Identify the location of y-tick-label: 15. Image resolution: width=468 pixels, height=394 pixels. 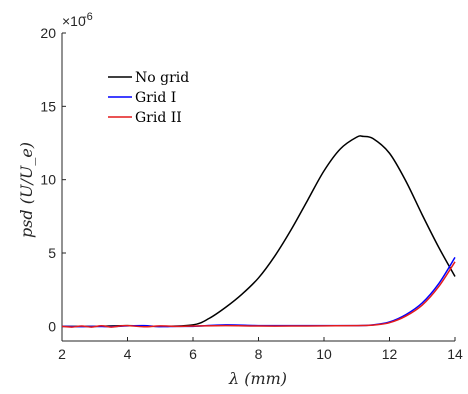
(48, 106).